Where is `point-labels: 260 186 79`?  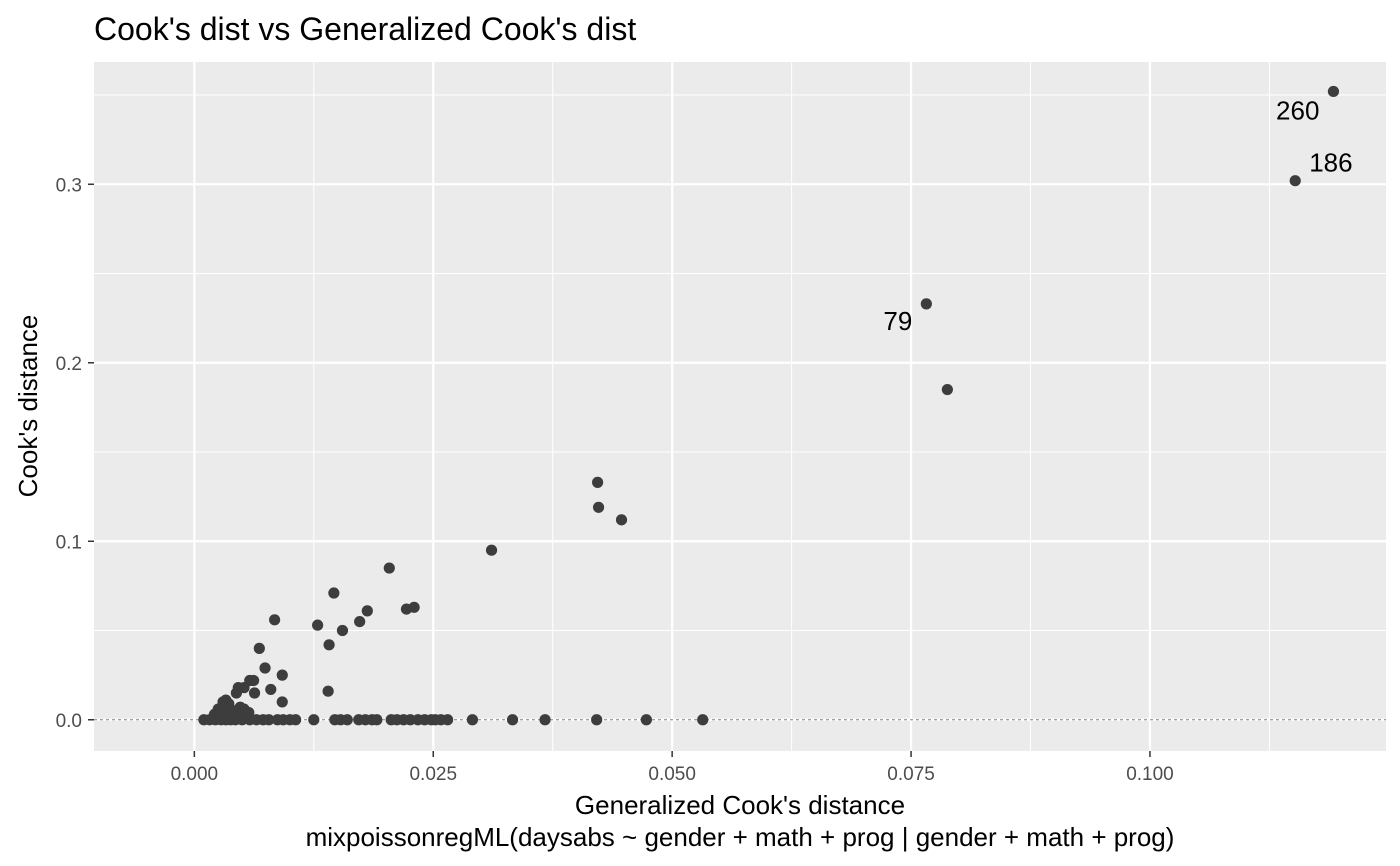
point-labels: 260 186 79 is located at coordinates (1117, 215).